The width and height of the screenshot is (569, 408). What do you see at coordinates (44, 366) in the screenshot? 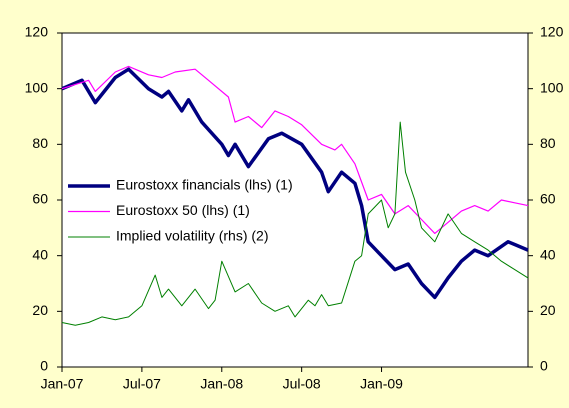
I see `y-tick-label: 0` at bounding box center [44, 366].